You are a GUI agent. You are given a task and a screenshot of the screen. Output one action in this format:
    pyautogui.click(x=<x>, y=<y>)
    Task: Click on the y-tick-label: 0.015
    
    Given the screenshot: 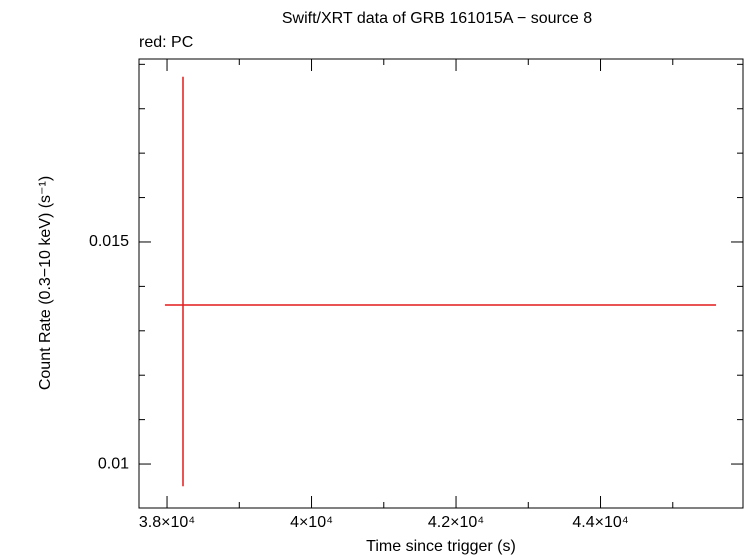 What is the action you would take?
    pyautogui.click(x=109, y=241)
    